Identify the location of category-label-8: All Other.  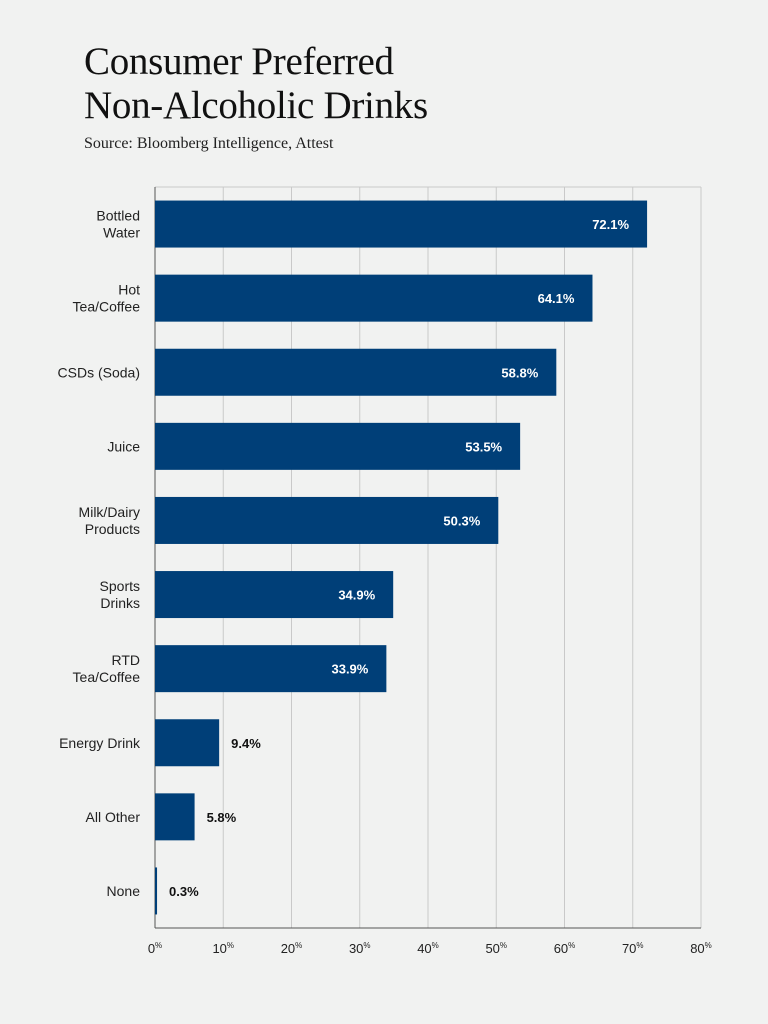
(113, 817).